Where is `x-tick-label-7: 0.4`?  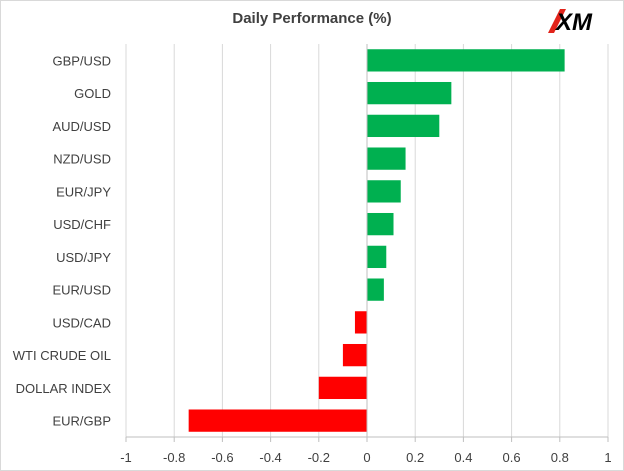 x-tick-label-7: 0.4 is located at coordinates (463, 457).